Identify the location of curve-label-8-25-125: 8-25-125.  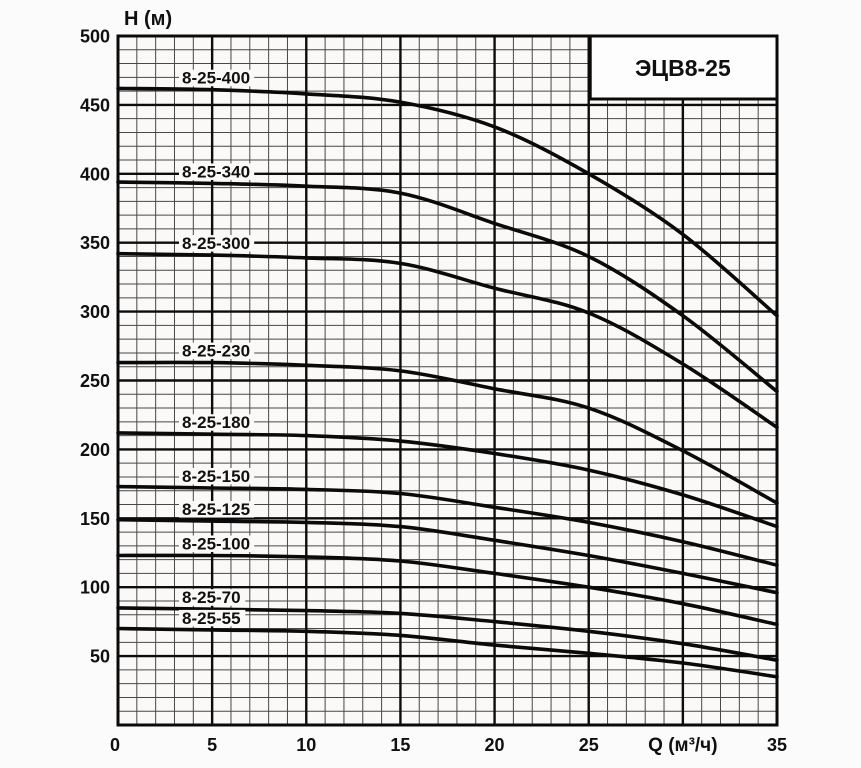
(216, 509).